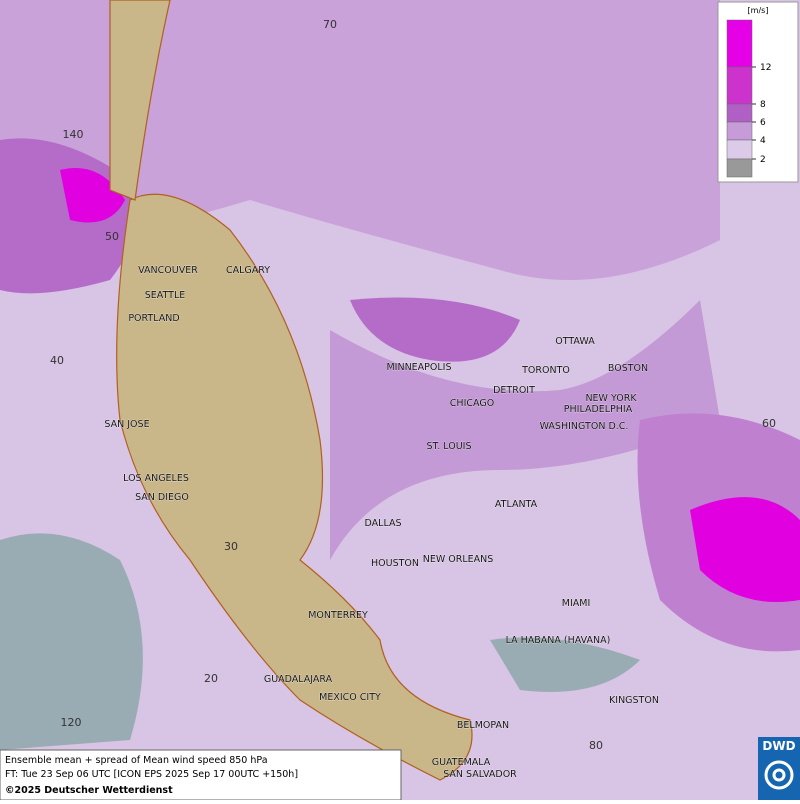 This screenshot has height=804, width=800. What do you see at coordinates (763, 105) in the screenshot?
I see `legend-tick-label: 8` at bounding box center [763, 105].